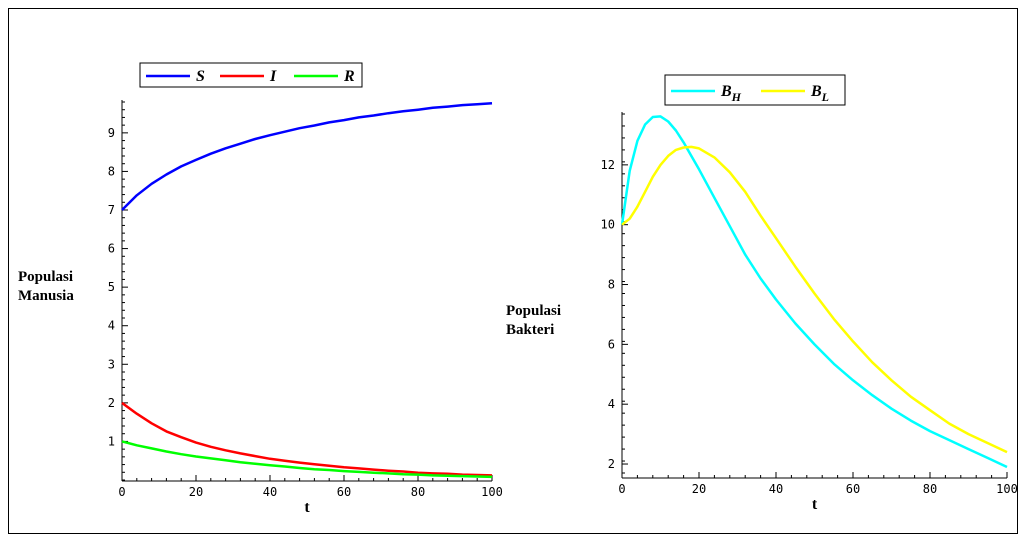  Describe the element at coordinates (621, 489) in the screenshot. I see `right-x-tick-label: 0` at that location.